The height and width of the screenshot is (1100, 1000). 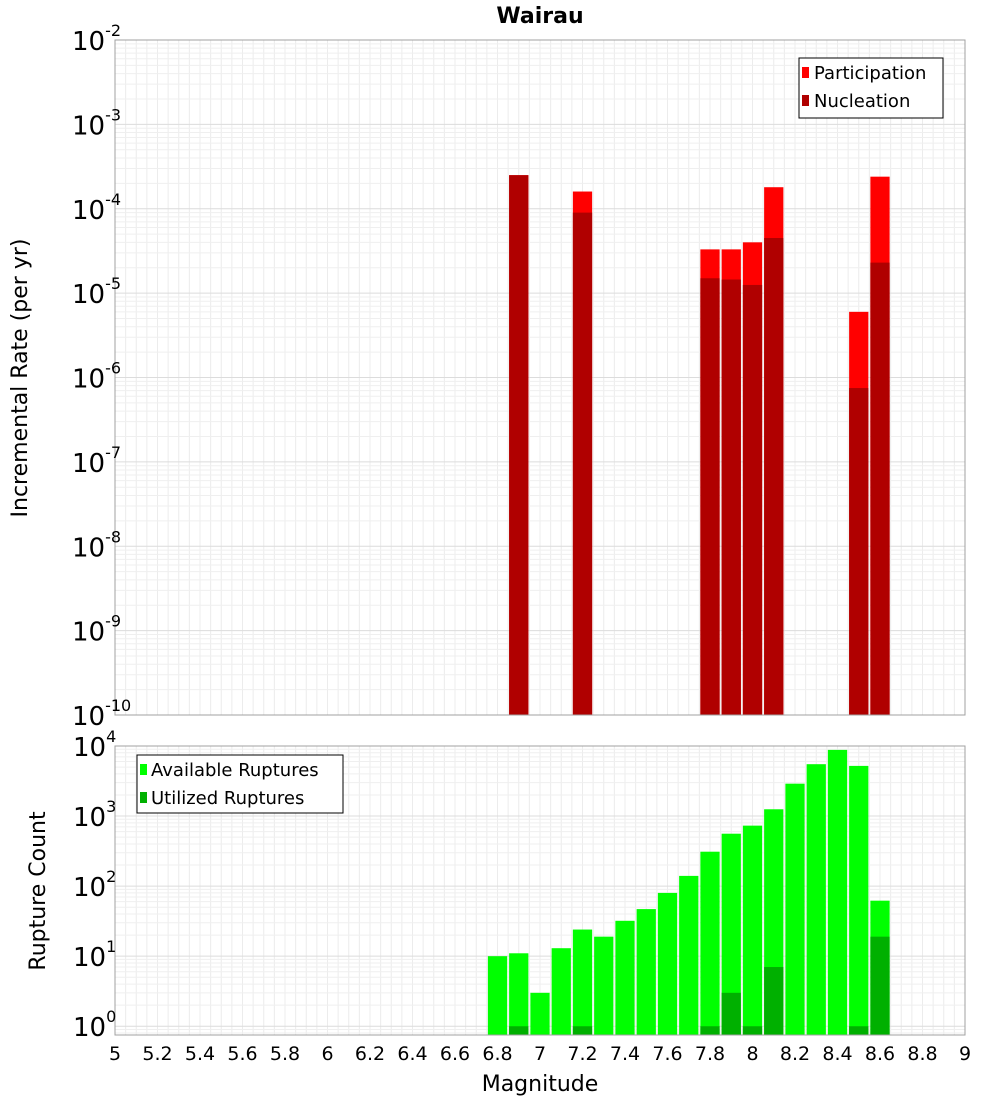 What do you see at coordinates (805, 72) in the screenshot?
I see `participation-legend-swatch` at bounding box center [805, 72].